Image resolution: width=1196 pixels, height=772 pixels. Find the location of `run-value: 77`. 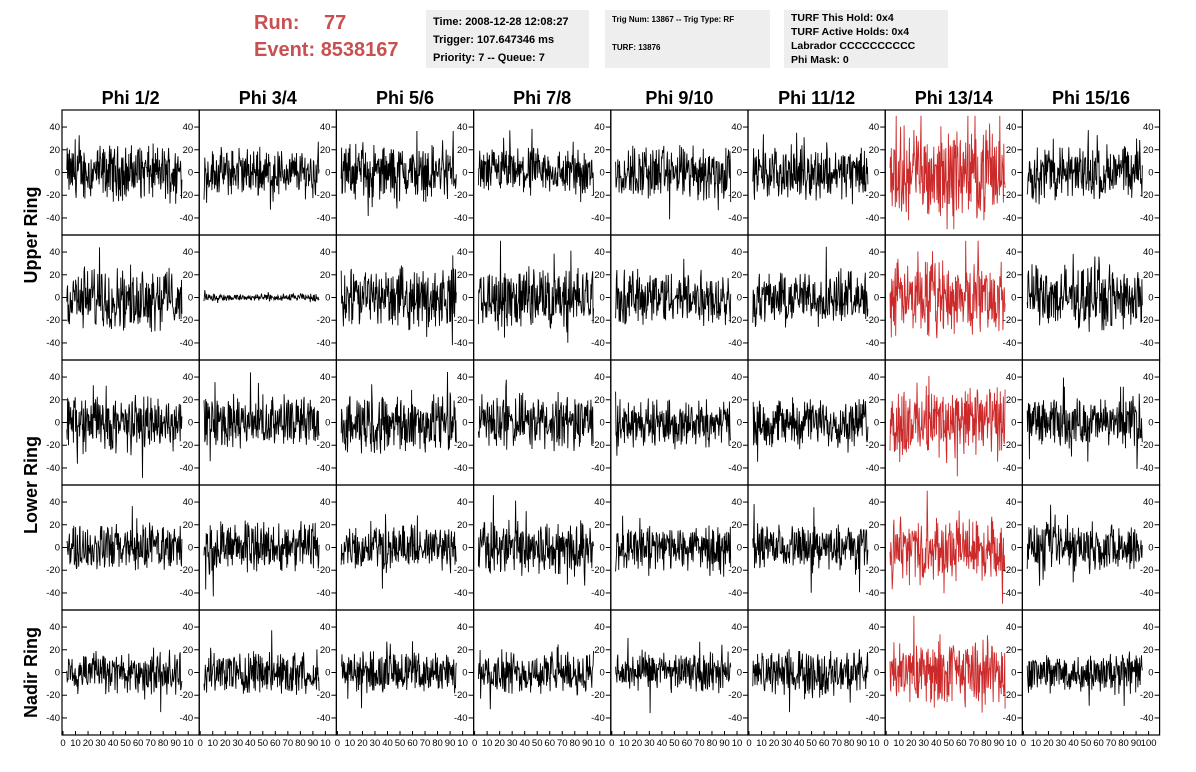

run-value: 77 is located at coordinates (335, 23).